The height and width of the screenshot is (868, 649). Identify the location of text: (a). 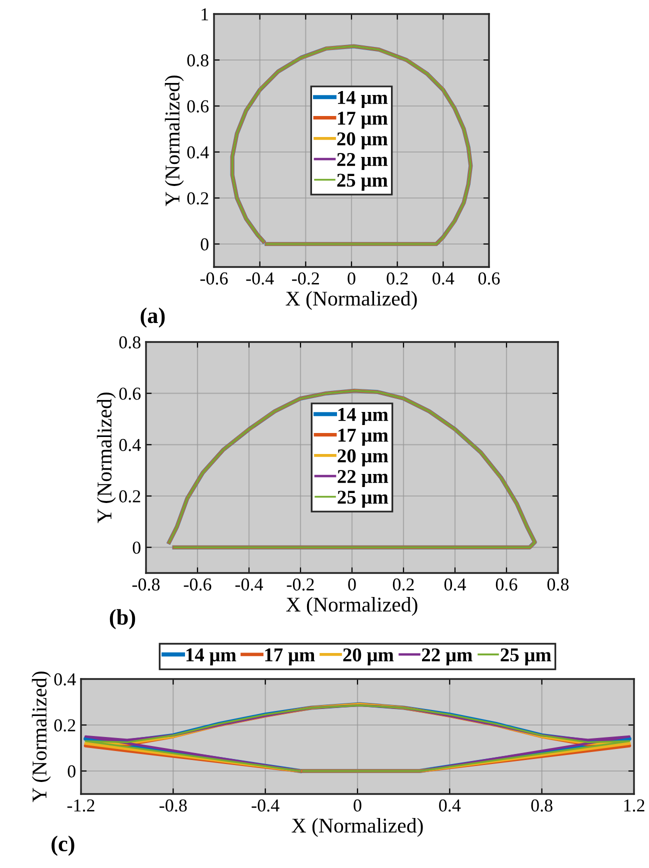
(152, 318).